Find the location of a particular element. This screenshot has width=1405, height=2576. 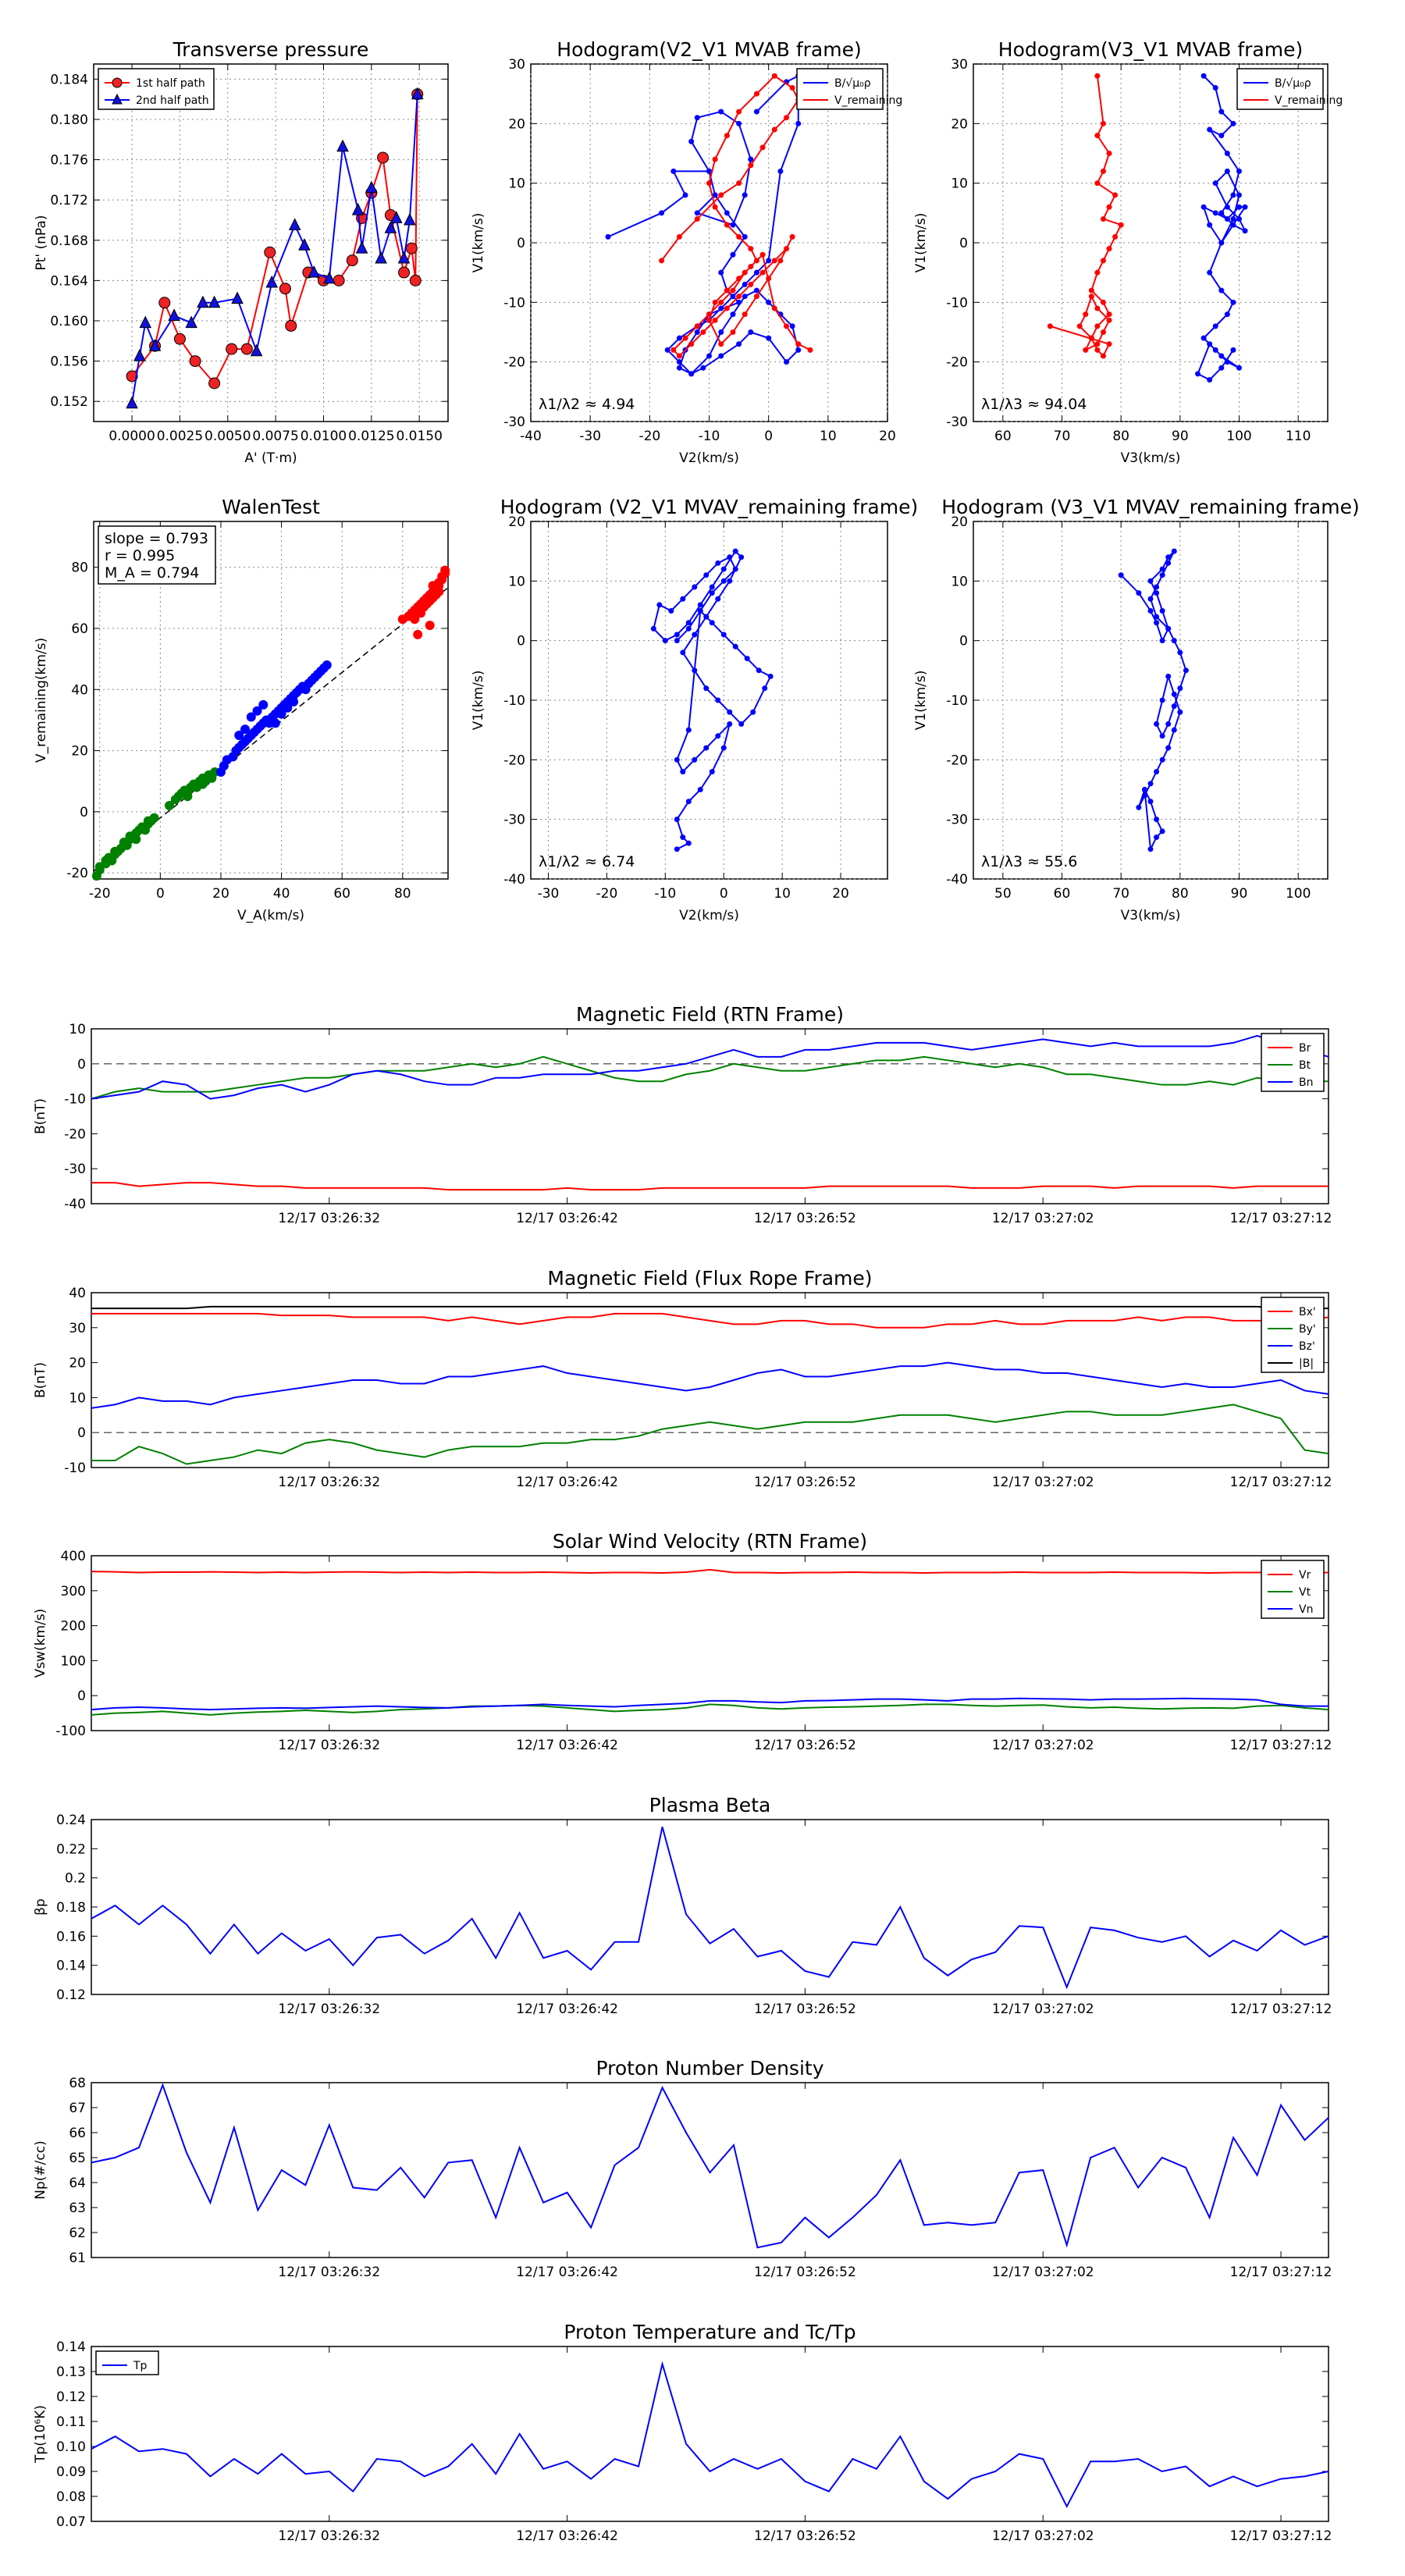

legend-label: Br is located at coordinates (1305, 1048).